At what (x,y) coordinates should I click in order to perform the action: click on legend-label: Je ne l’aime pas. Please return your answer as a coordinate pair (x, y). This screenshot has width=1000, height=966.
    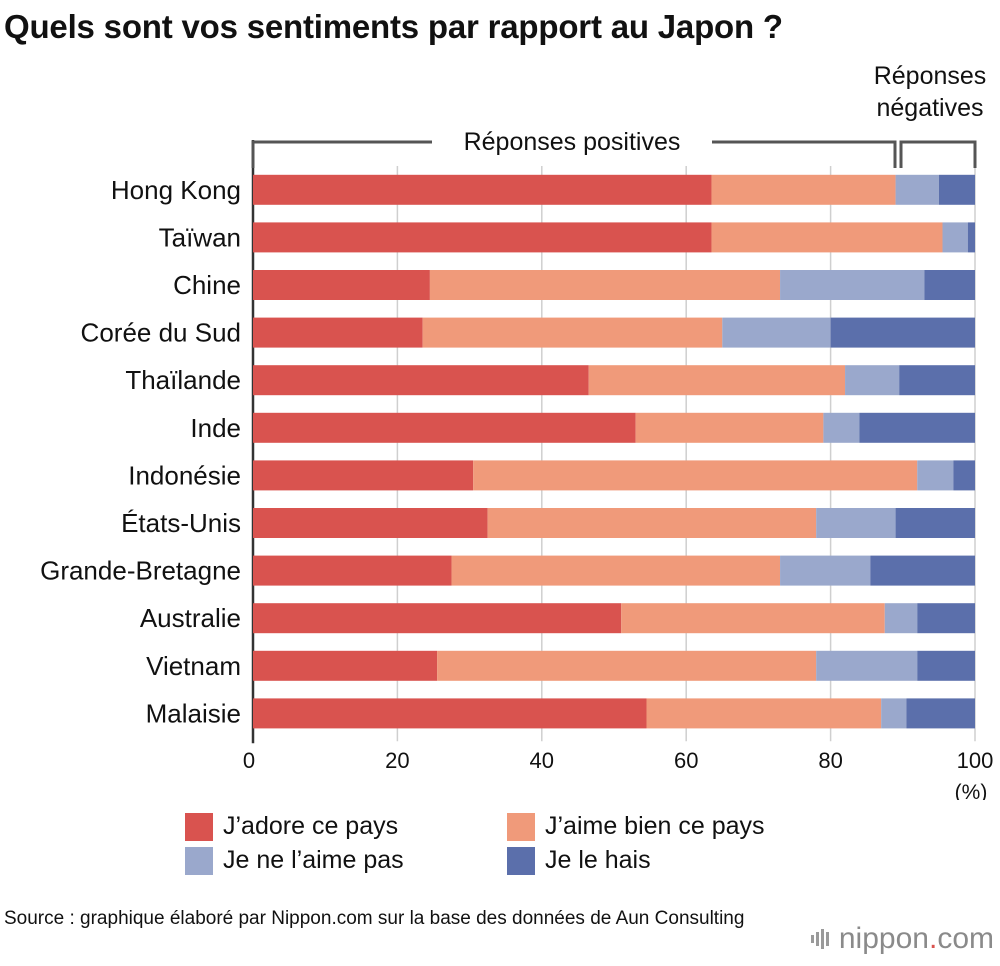
    Looking at the image, I should click on (313, 860).